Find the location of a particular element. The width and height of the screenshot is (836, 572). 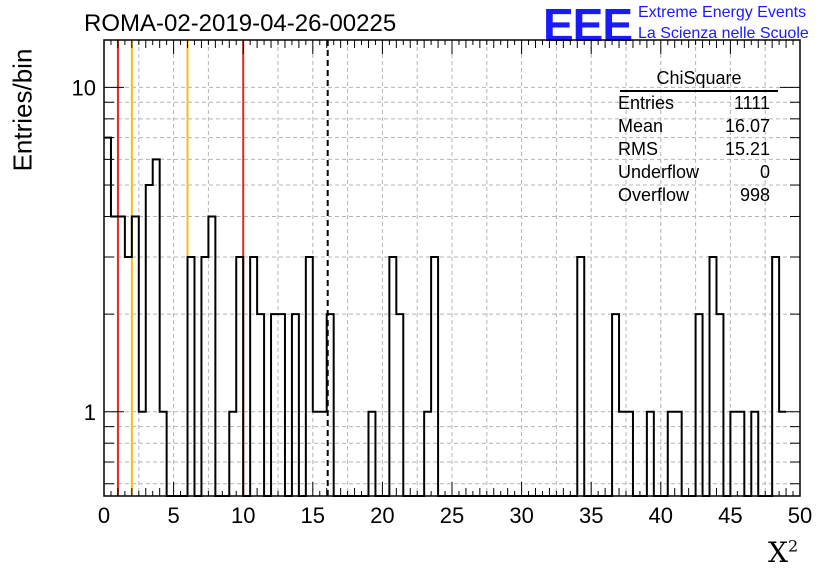

x-tick-label: 40 is located at coordinates (661, 515).